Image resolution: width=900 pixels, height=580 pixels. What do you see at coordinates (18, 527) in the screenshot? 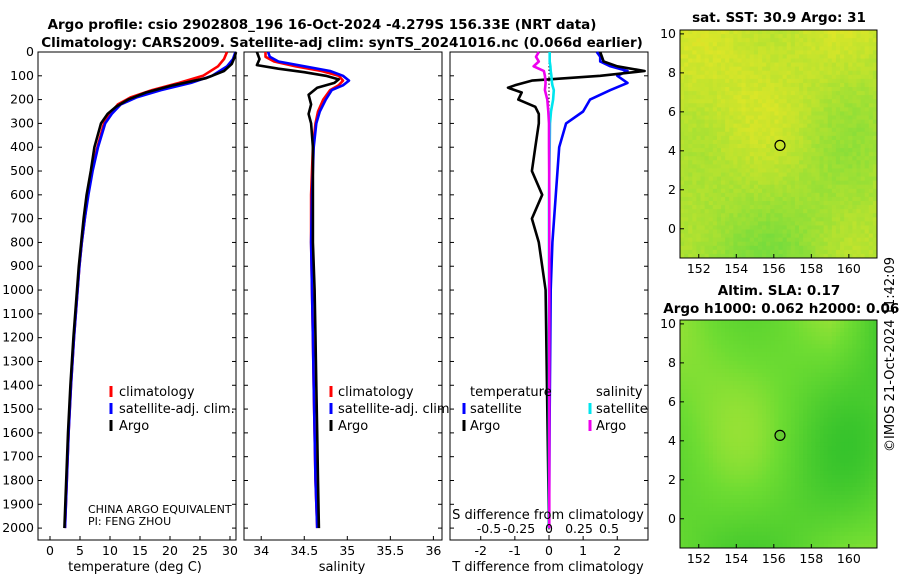
I see `y-tick-label: 2000` at bounding box center [18, 527].